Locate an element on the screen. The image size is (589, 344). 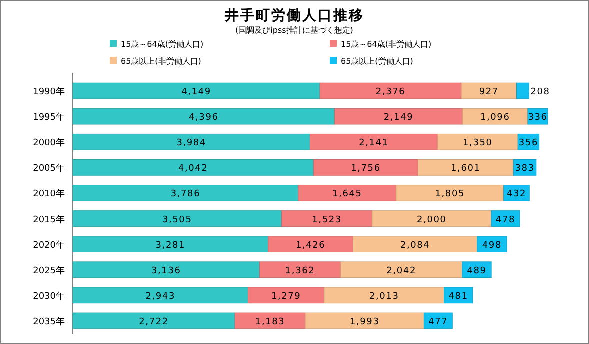
data-label: 1,426 is located at coordinates (311, 245).